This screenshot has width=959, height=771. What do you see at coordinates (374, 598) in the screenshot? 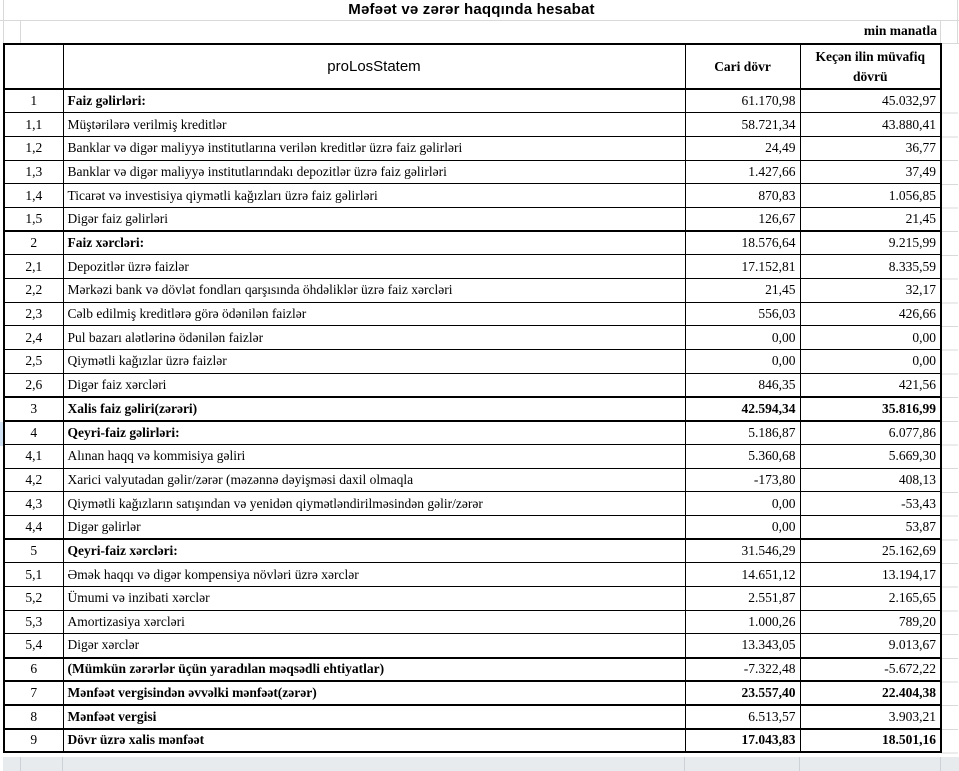
I see `row-label-cell: Ümumi və inzibati xərclər` at bounding box center [374, 598].